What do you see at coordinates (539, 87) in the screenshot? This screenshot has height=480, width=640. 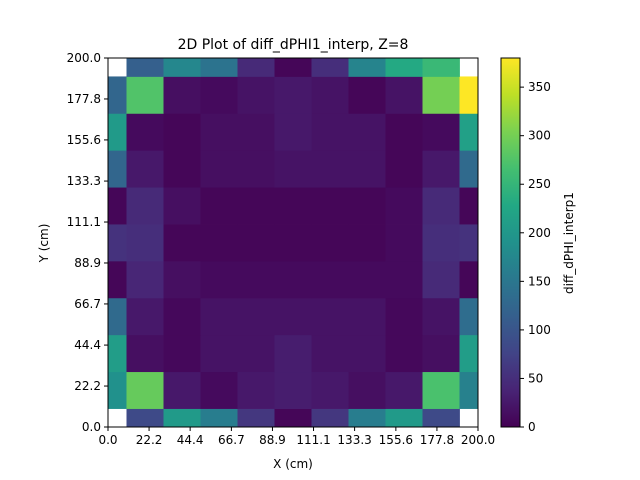 I see `colorbar-tick-label: 350` at bounding box center [539, 87].